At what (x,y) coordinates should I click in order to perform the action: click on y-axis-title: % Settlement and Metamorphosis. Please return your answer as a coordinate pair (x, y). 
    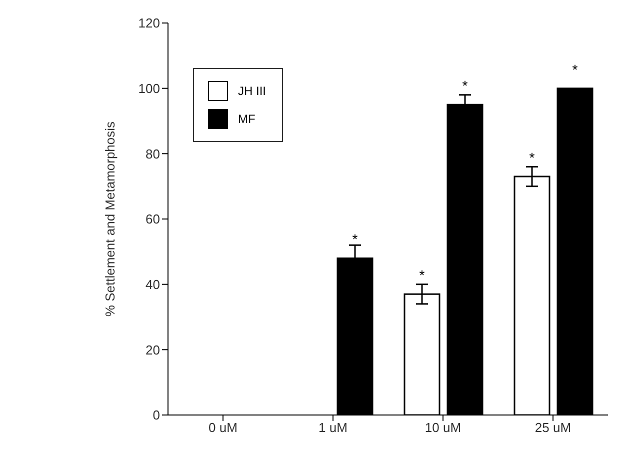
    Looking at the image, I should click on (110, 218).